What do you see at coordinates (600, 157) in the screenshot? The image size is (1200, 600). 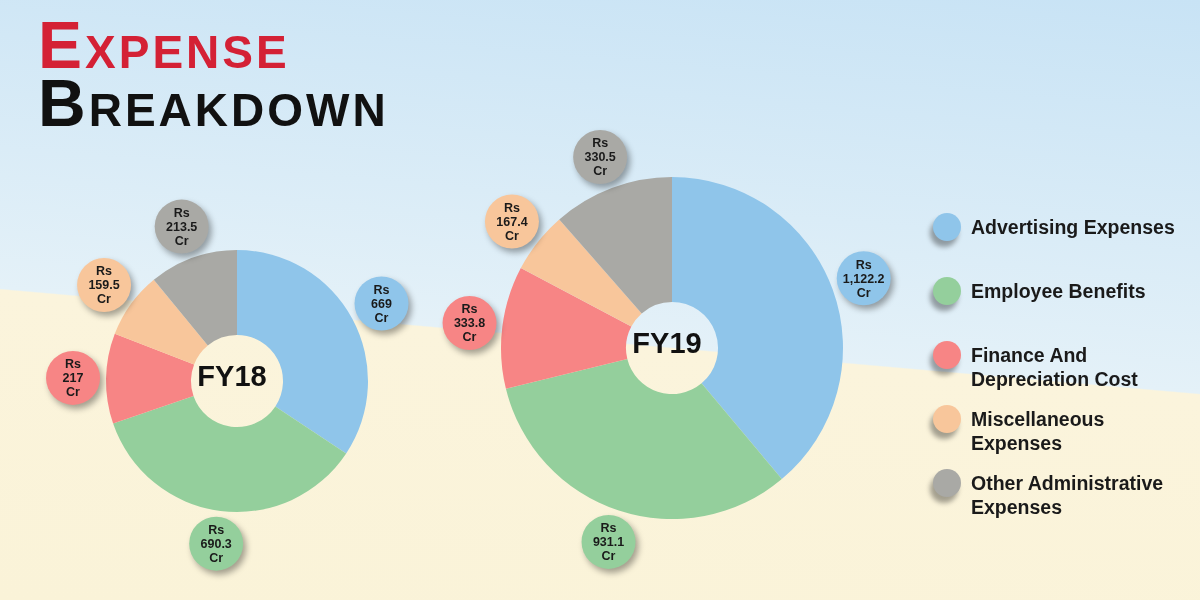 I see `data-label: Rs 330.5 Cr` at bounding box center [600, 157].